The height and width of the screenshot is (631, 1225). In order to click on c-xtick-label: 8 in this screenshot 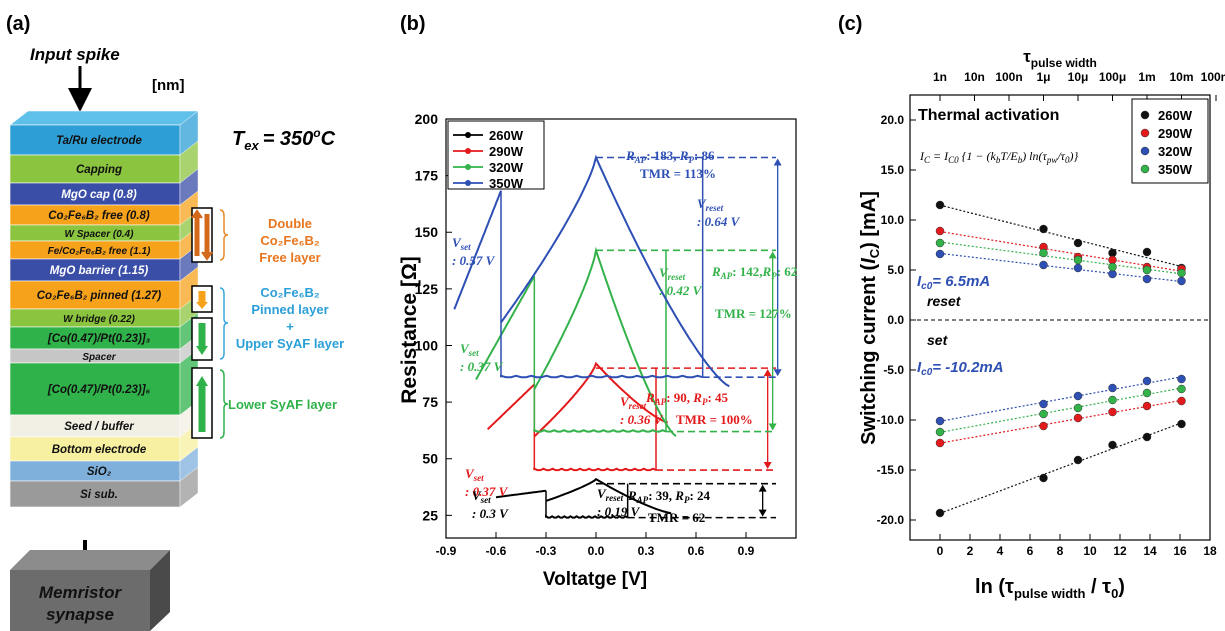, I will do `click(1060, 551)`.